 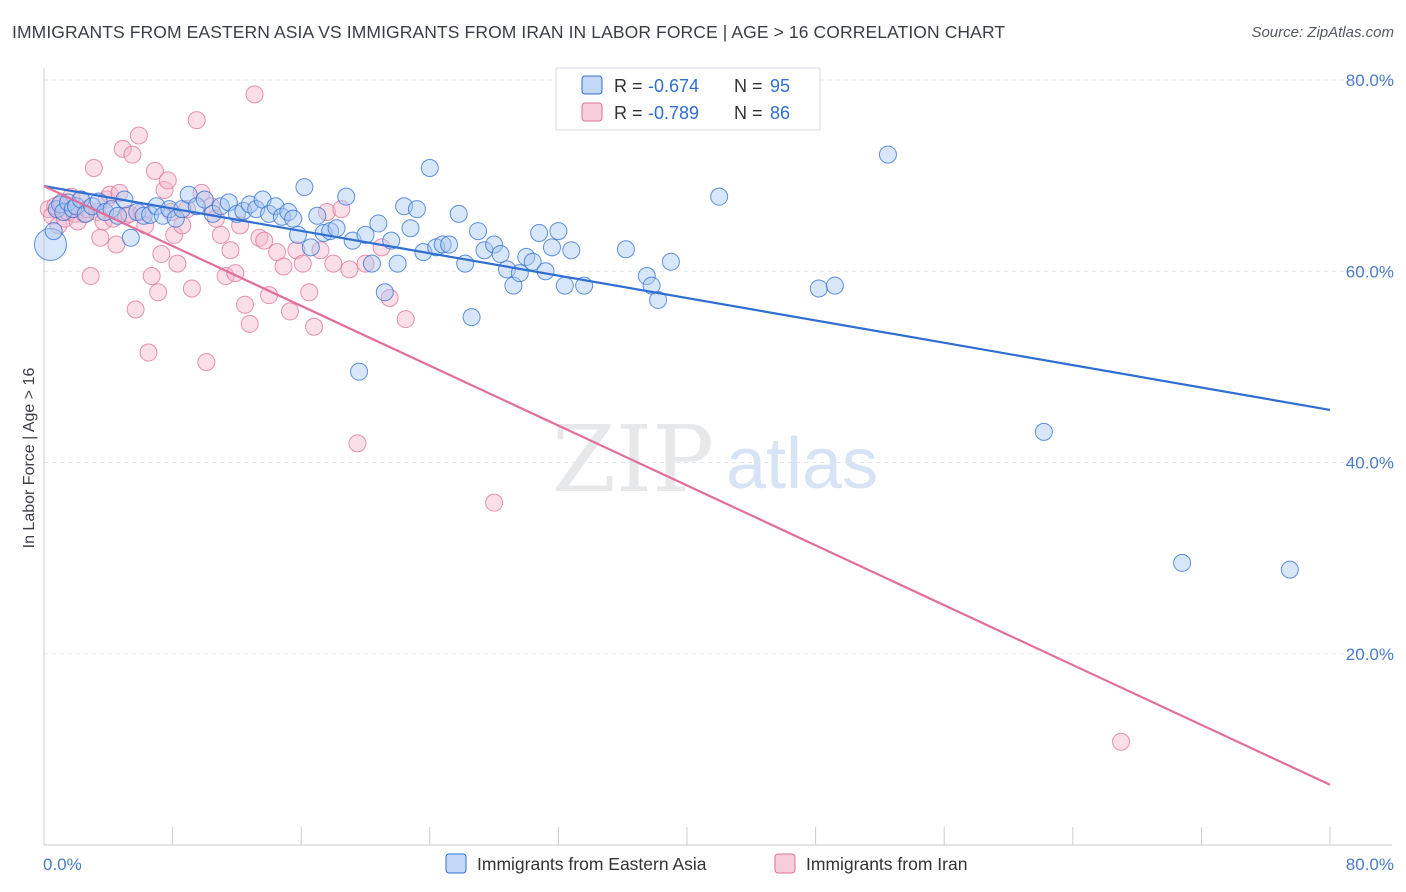 What do you see at coordinates (592, 85) in the screenshot?
I see `legend-swatch-eastern-asia` at bounding box center [592, 85].